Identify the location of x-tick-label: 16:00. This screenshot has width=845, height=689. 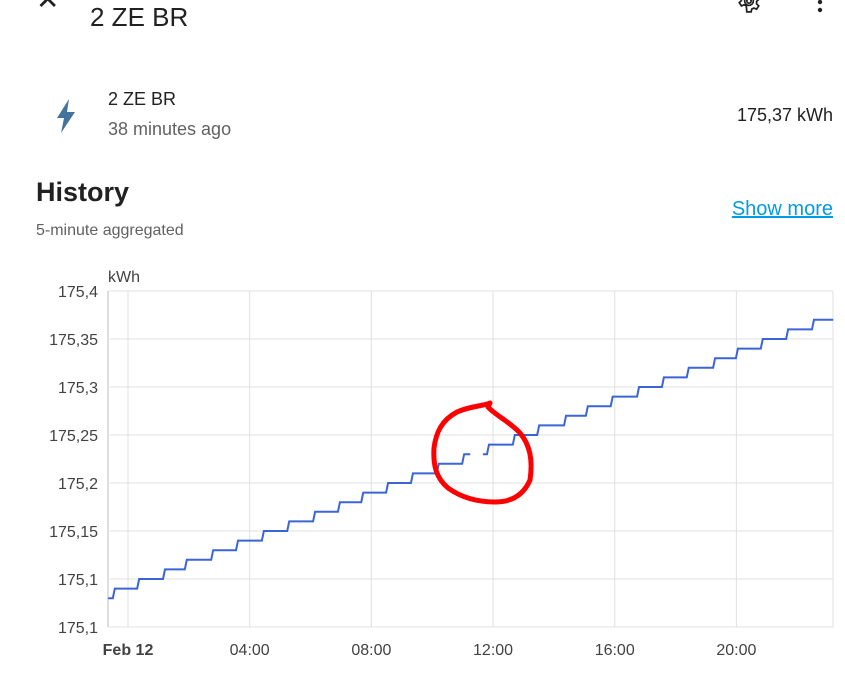
(615, 650).